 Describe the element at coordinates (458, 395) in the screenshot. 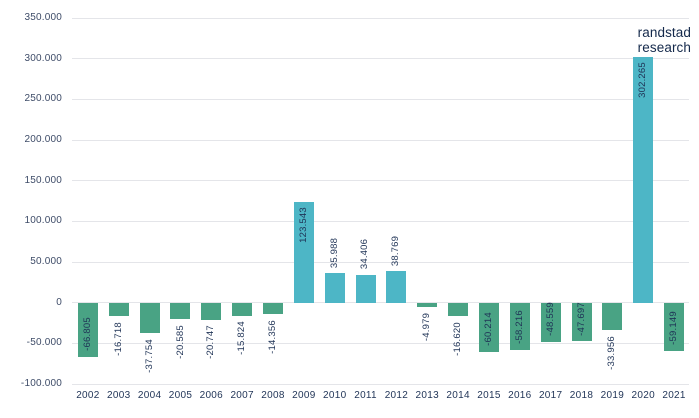

I see `x-axis-tick-label-2014: 2014` at that location.